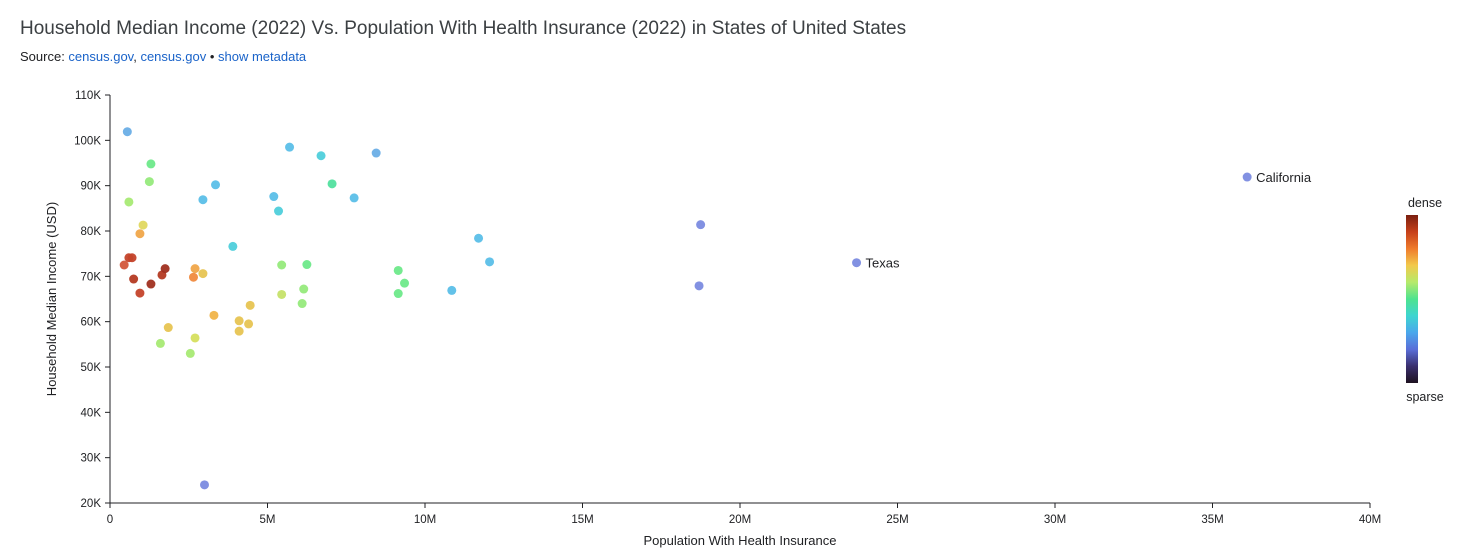 This screenshot has height=558, width=1474. I want to click on x-tick-label: 30M, so click(1055, 520).